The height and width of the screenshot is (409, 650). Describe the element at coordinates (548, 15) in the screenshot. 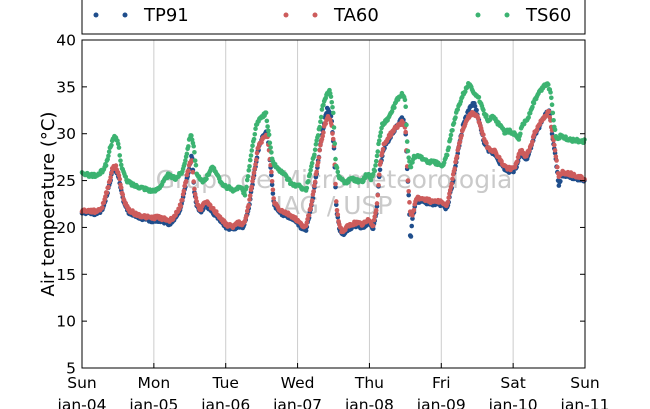

I see `legend-label: TS60` at that location.